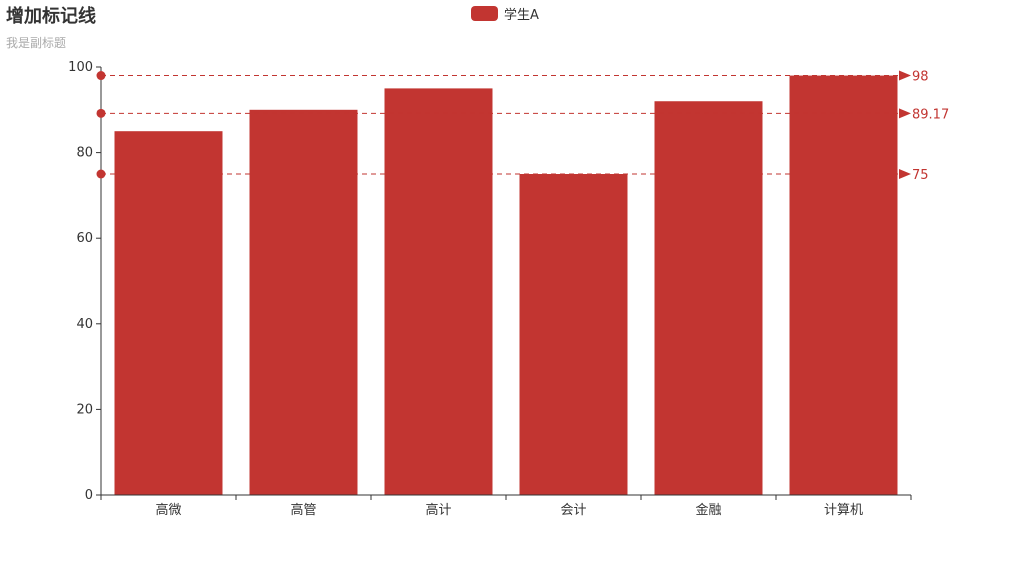 Image resolution: width=1012 pixels, height=562 pixels. I want to click on x-tick-label: 高管, so click(303, 510).